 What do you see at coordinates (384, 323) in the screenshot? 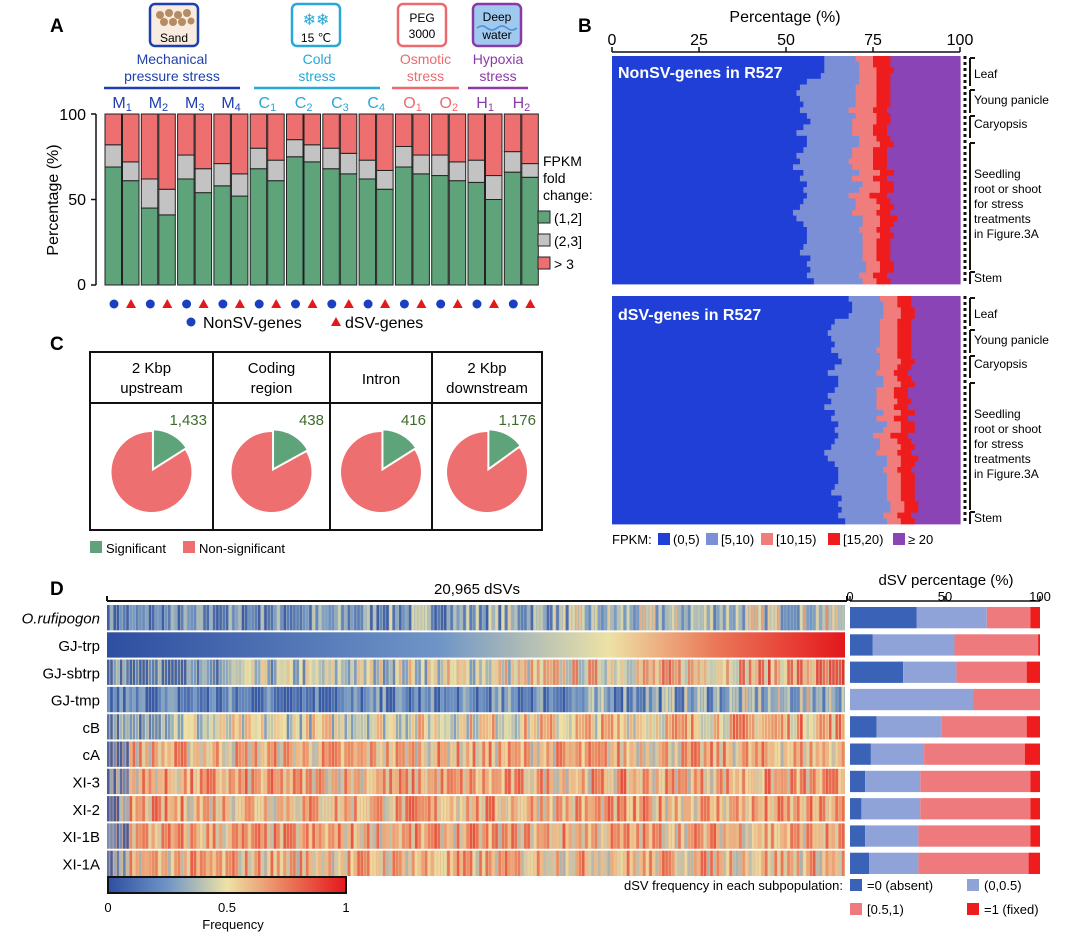
I see `dsv-legend-label: dSV-genes` at bounding box center [384, 323].